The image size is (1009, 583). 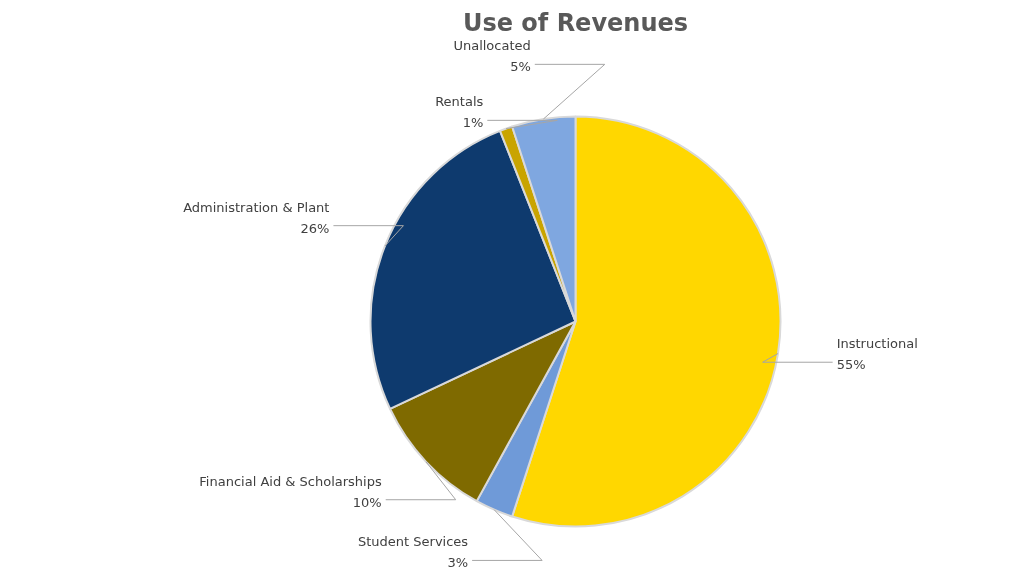 I want to click on slice-label: Student Services, so click(x=413, y=542).